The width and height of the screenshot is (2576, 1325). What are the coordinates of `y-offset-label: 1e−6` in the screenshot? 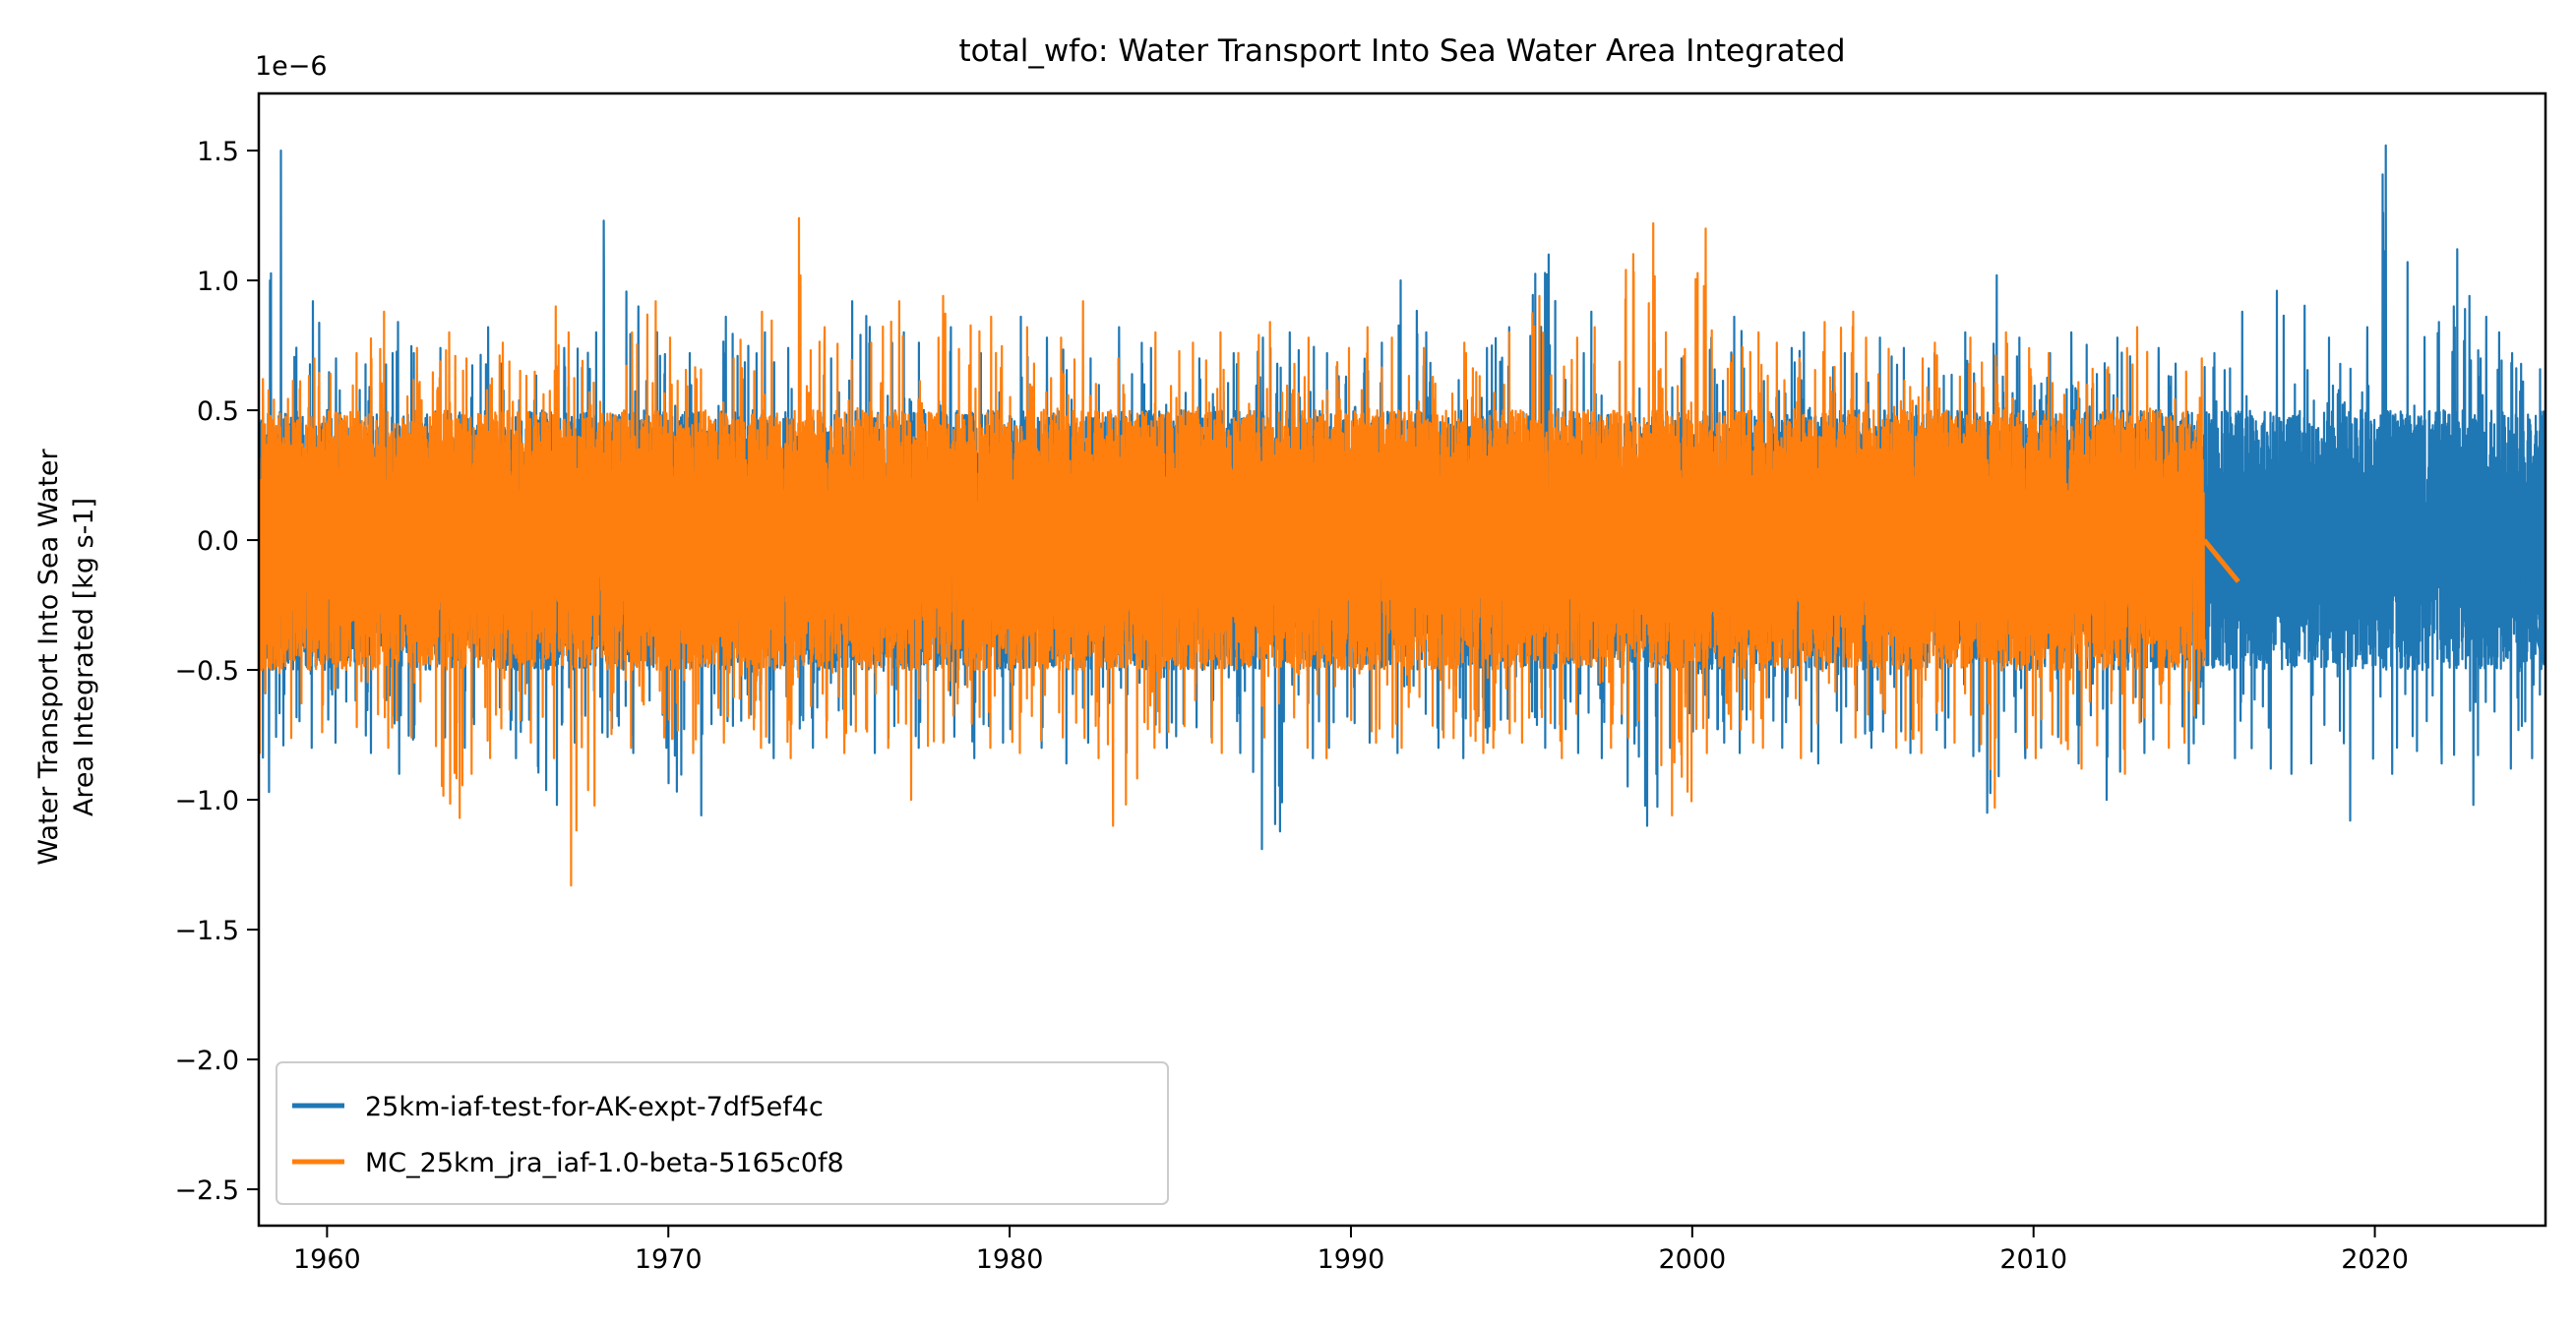 It's located at (291, 66).